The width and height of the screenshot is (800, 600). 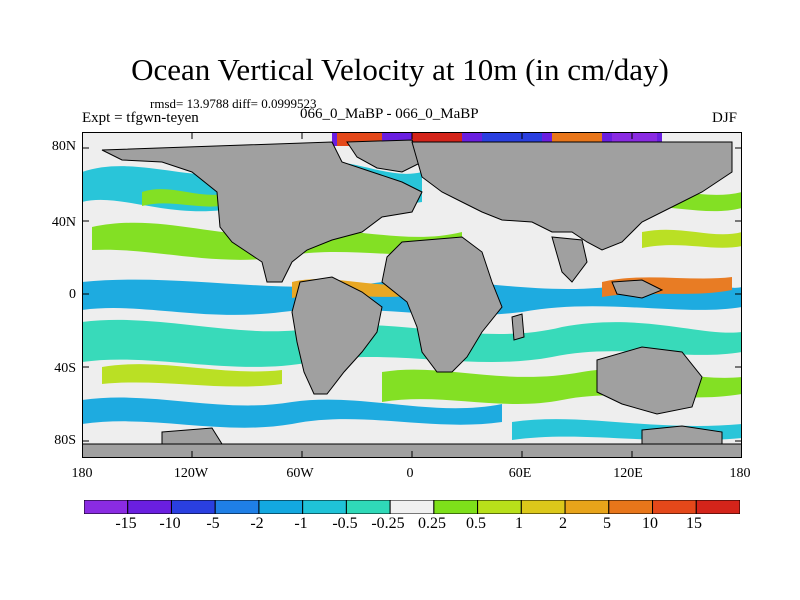 I want to click on colorbar-label: 1, so click(x=519, y=523).